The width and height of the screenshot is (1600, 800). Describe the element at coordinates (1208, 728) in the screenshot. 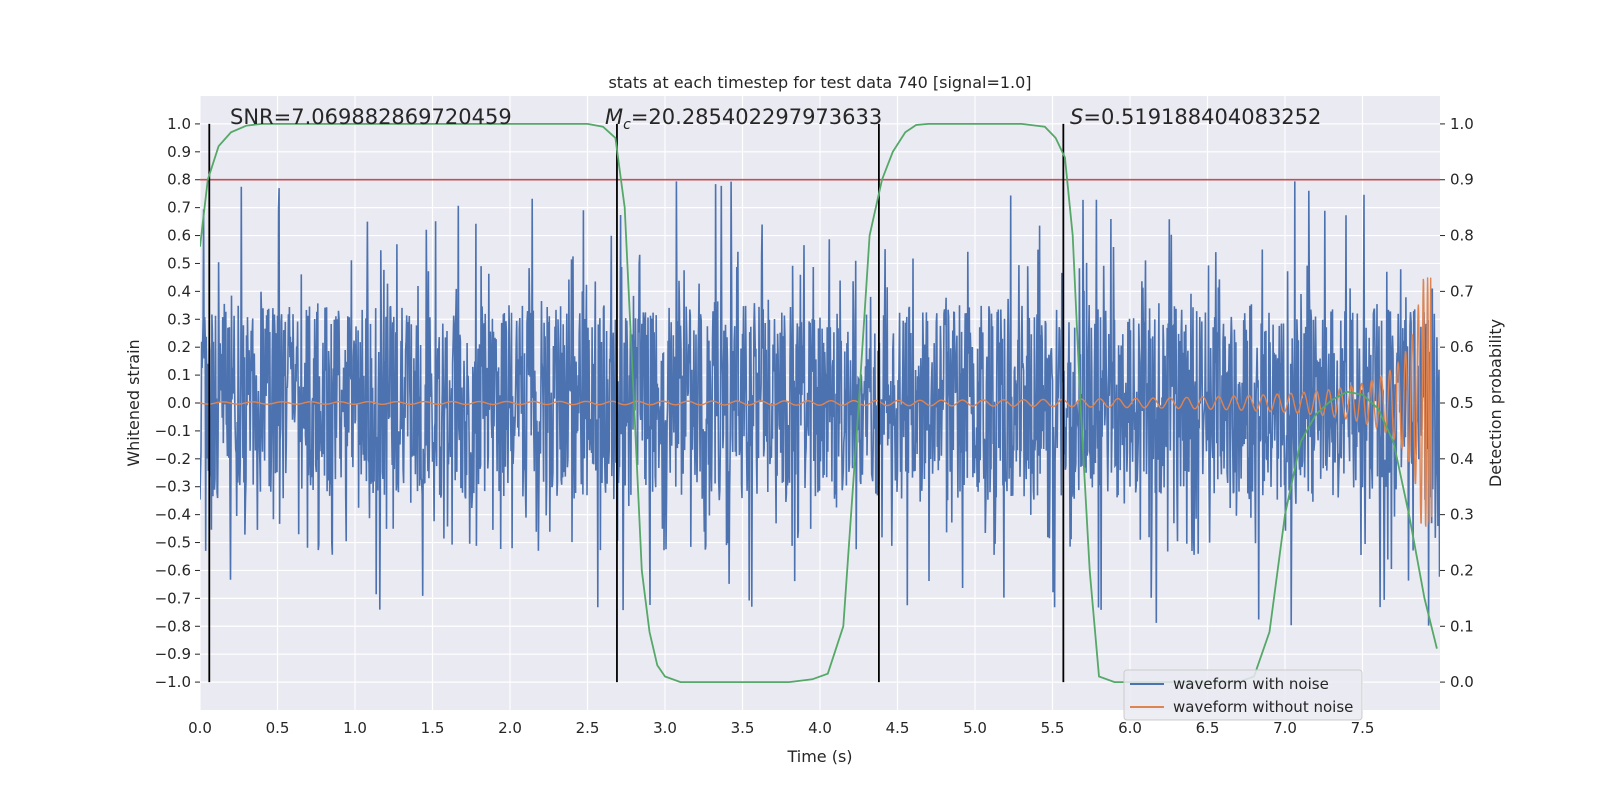

I see `x-tick-label: 6.5` at that location.